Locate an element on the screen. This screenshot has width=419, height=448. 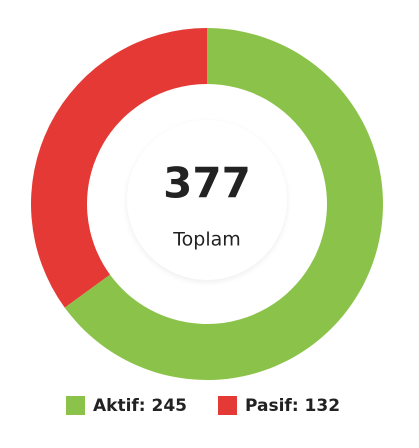
legend-label: Aktif: 245 is located at coordinates (140, 406).